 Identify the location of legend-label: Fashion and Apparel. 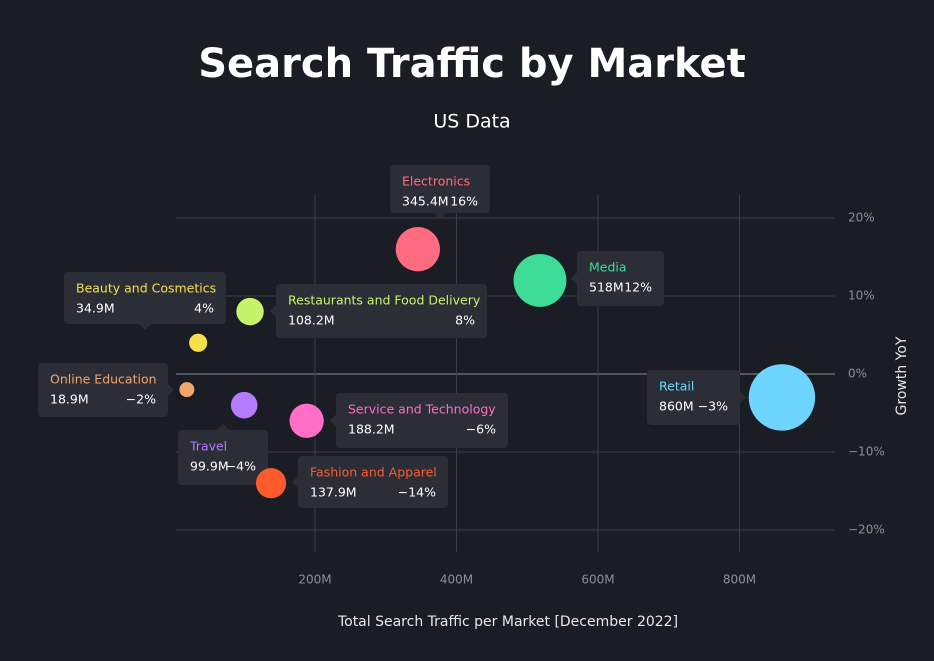
(373, 472).